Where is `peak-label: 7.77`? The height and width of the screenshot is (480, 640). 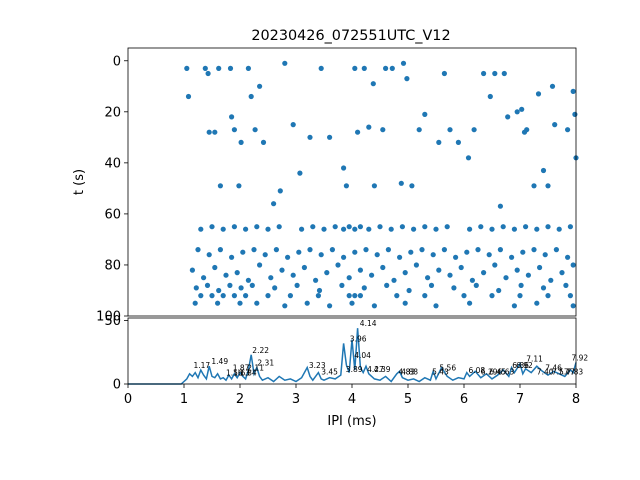
peak-label: 7.77 is located at coordinates (566, 371).